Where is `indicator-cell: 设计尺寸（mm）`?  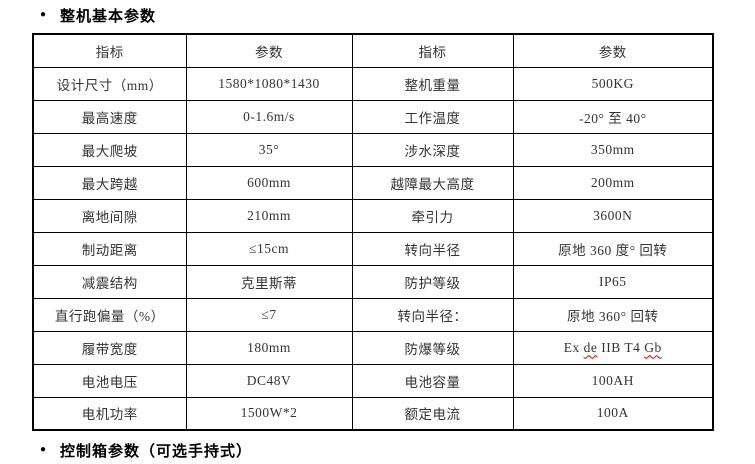
indicator-cell: 设计尺寸（mm） is located at coordinates (109, 83).